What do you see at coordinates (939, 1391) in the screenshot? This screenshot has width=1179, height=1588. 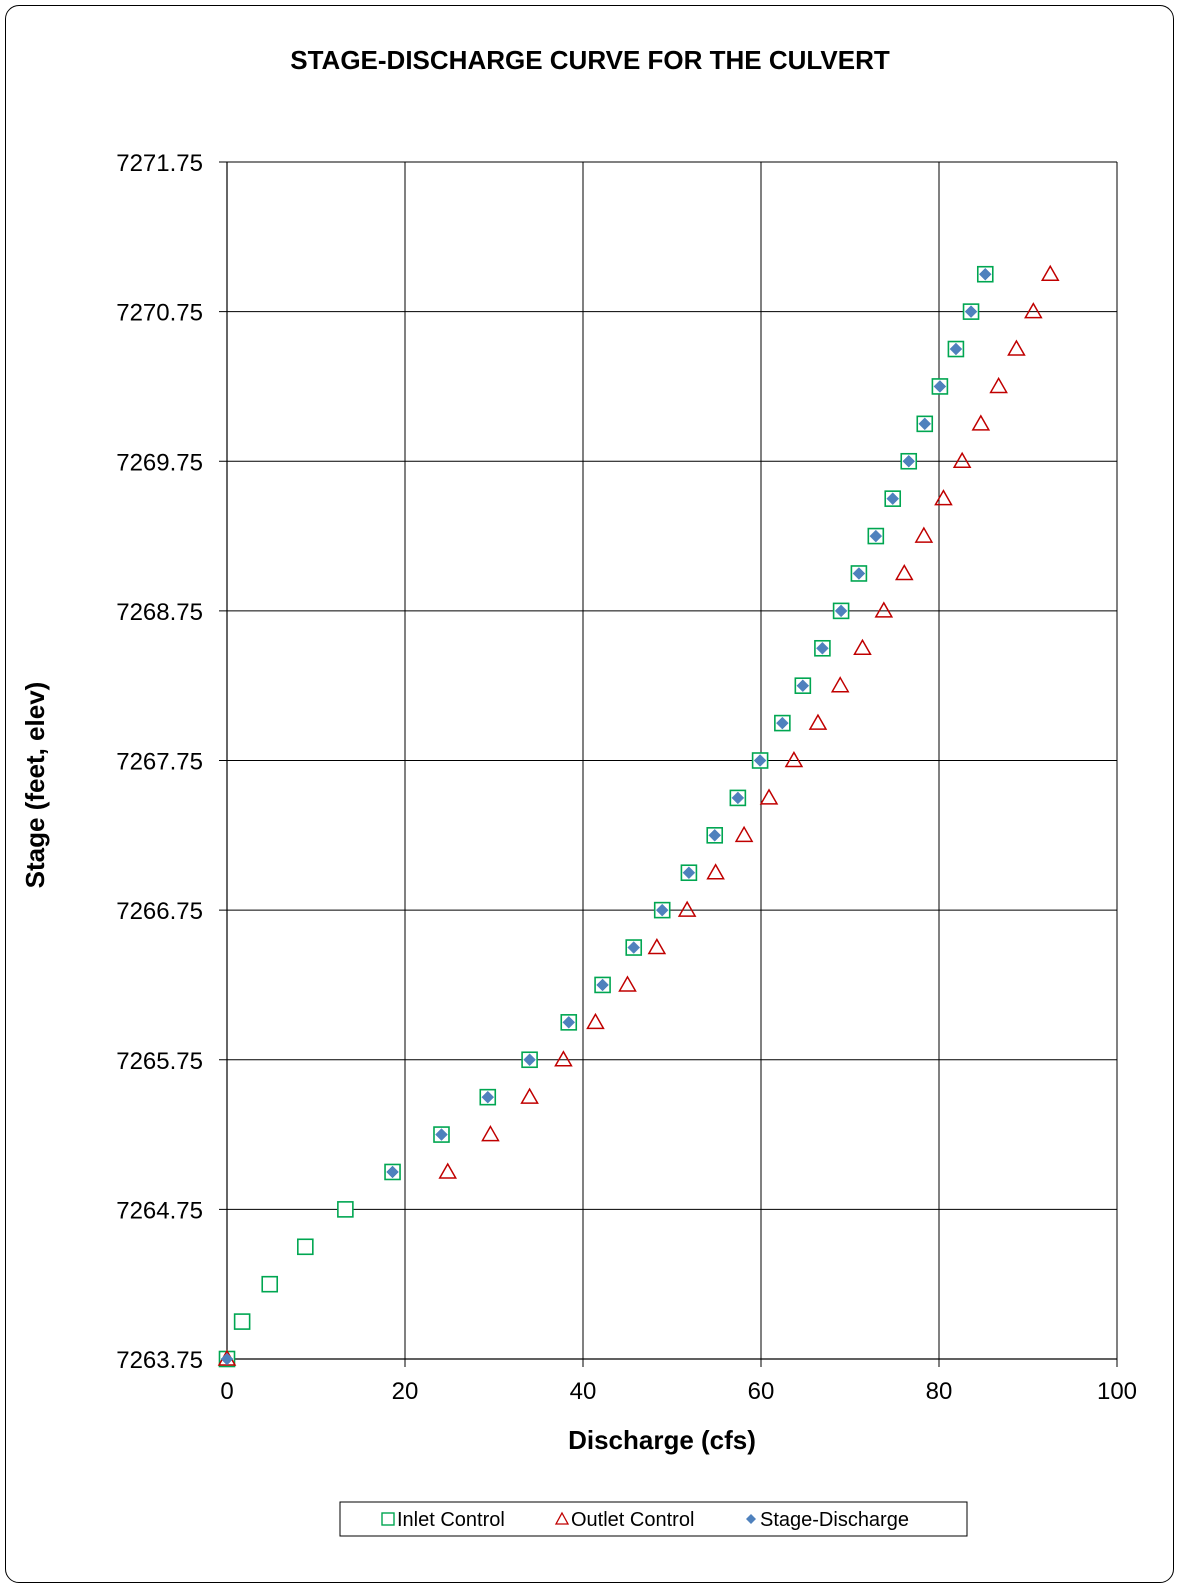 I see `x-tick-label: 80` at bounding box center [939, 1391].